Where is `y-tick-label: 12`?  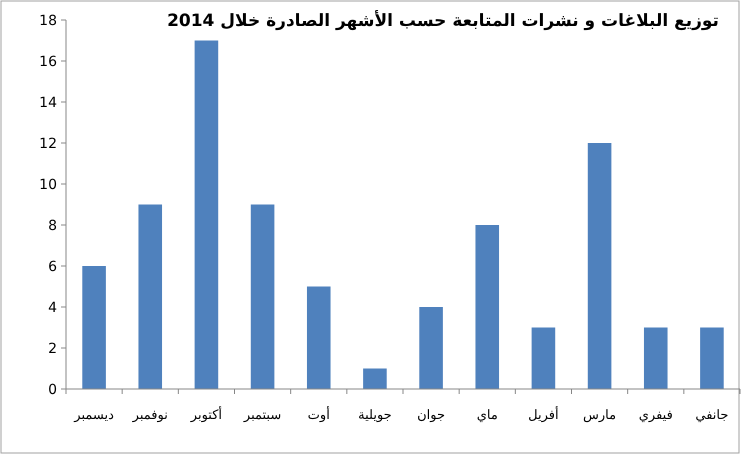 y-tick-label: 12 is located at coordinates (48, 144).